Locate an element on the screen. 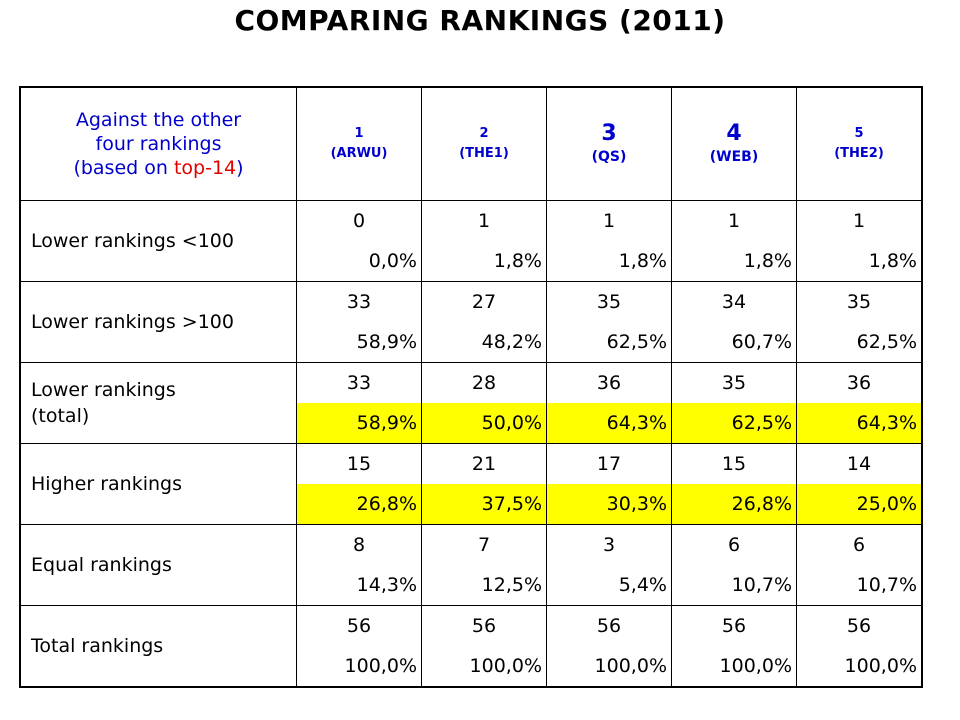 This screenshot has width=960, height=720. row-label: Higher rankings is located at coordinates (158, 484).